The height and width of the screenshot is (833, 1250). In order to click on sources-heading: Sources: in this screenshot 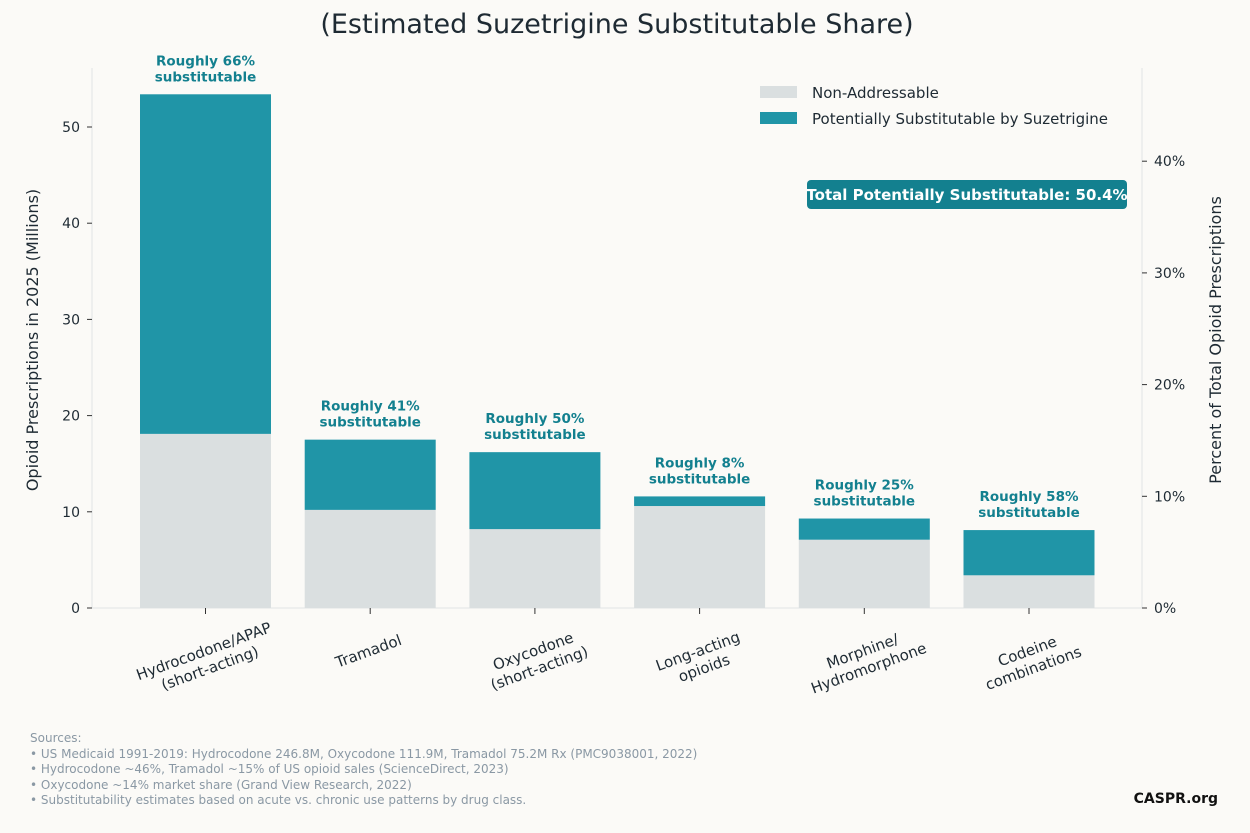, I will do `click(56, 738)`.